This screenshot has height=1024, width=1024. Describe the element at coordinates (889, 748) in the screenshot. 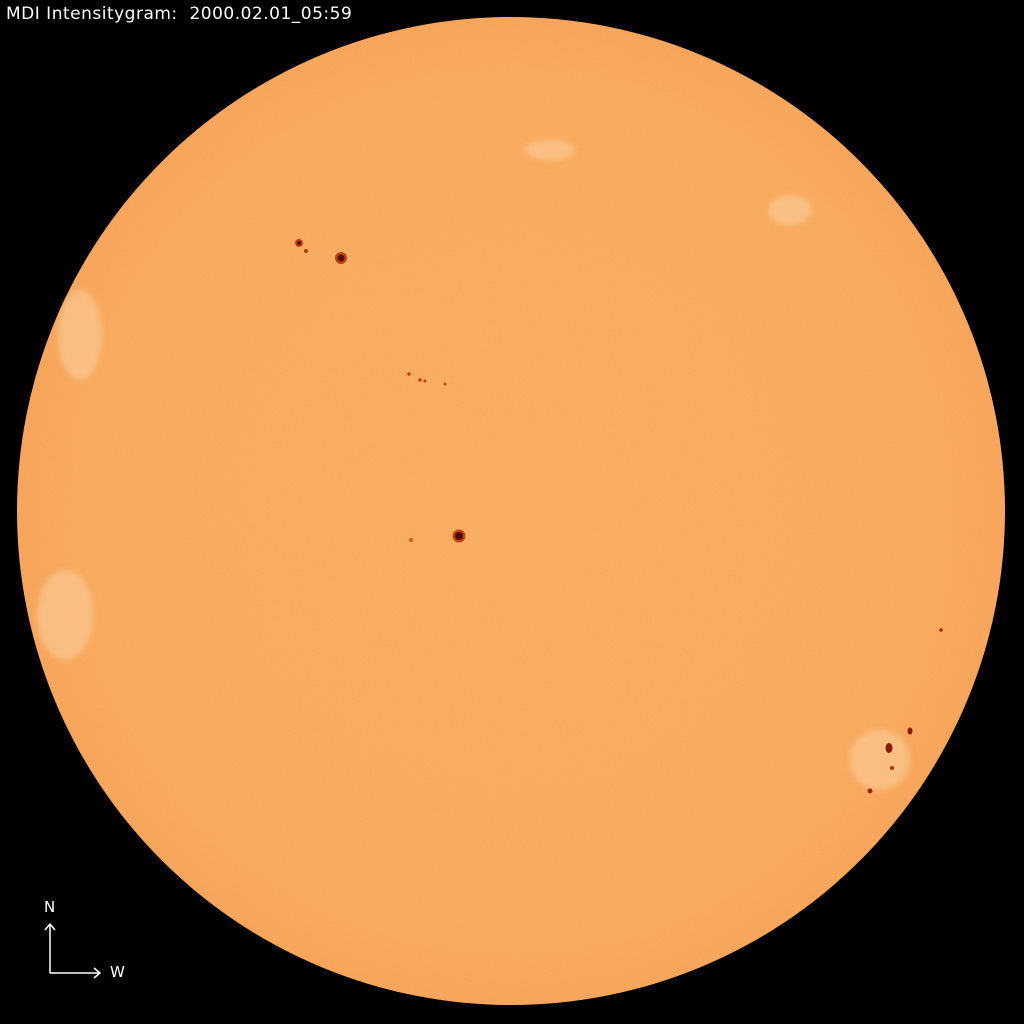

I see `sunspot` at that location.